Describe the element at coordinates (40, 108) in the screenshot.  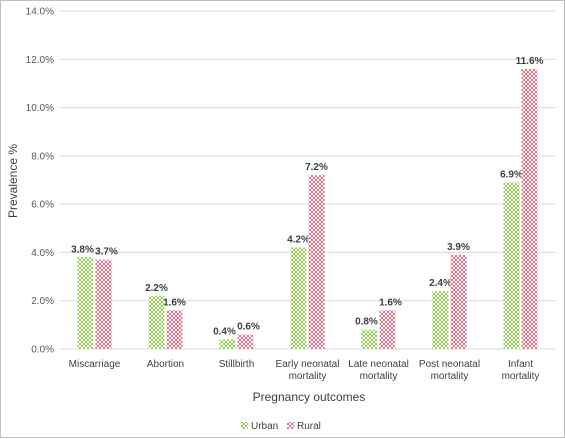
I see `y-tick-label: 10.0%` at that location.